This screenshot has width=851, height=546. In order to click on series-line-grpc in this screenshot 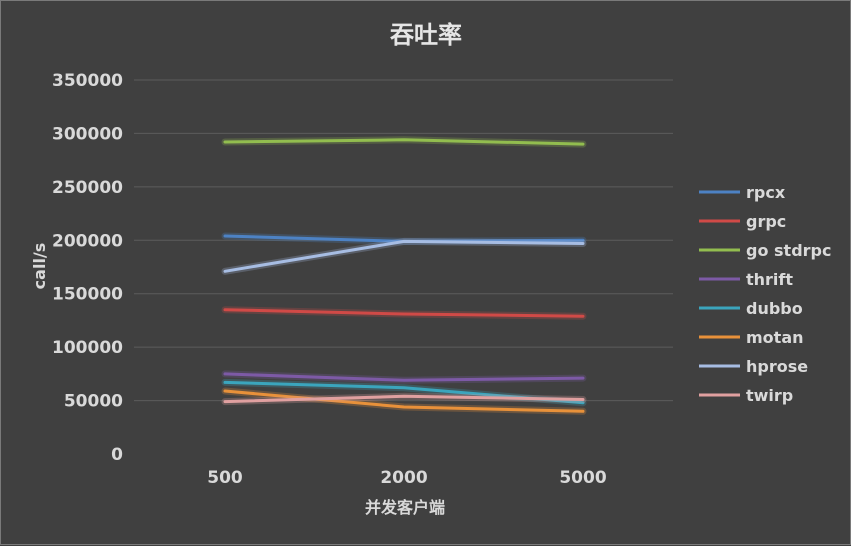, I will do `click(404, 313)`.